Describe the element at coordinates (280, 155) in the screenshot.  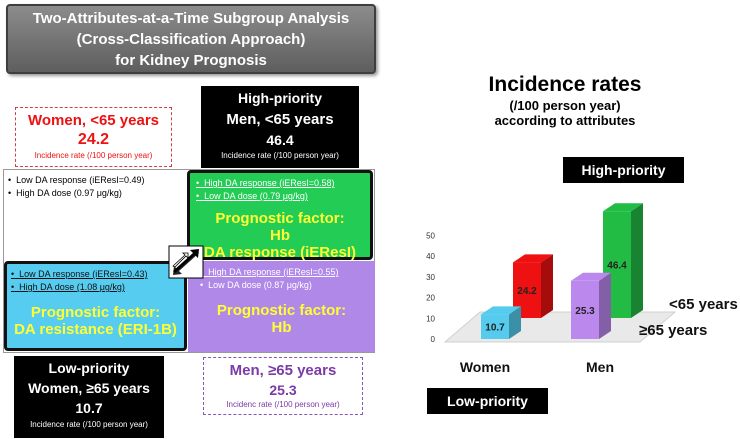
I see `men-young-note: Incidence rate (/100 person year)` at that location.